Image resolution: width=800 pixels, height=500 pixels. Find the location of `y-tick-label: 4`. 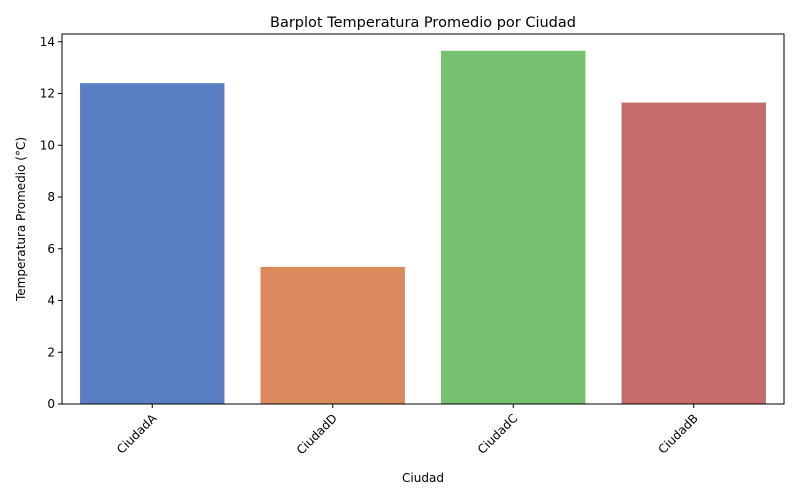

y-tick-label: 4 is located at coordinates (51, 301).